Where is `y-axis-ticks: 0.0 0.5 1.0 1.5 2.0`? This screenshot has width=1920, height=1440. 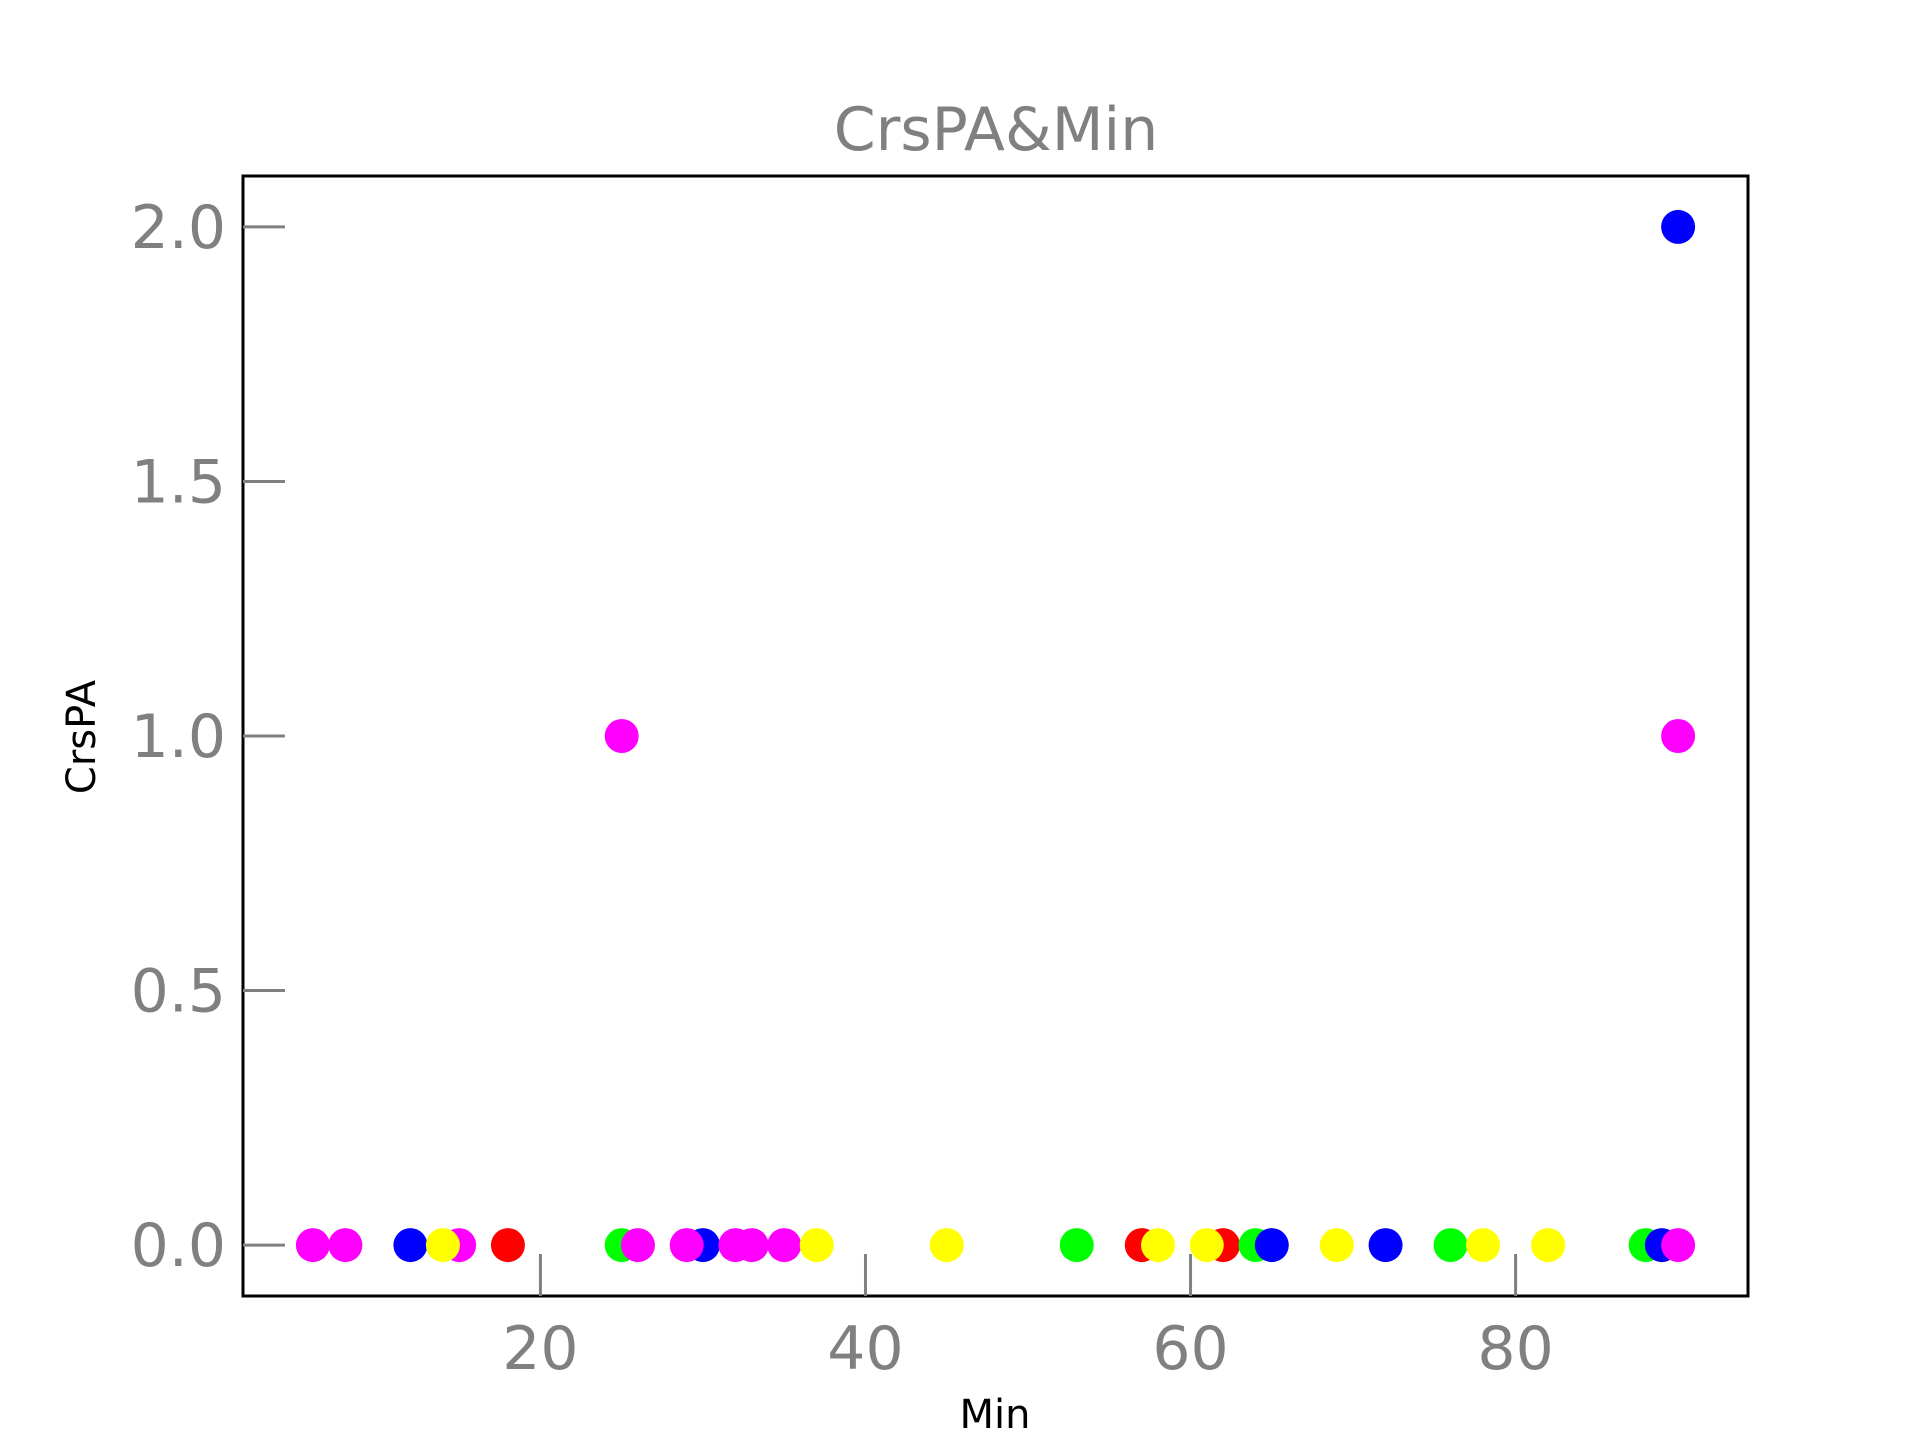 y-axis-ticks: 0.0 0.5 1.0 1.5 2.0 is located at coordinates (208, 737).